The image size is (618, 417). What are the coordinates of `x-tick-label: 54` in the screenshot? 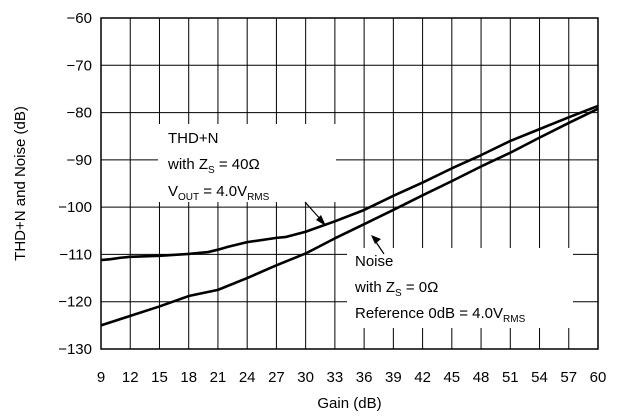 It's located at (539, 377).